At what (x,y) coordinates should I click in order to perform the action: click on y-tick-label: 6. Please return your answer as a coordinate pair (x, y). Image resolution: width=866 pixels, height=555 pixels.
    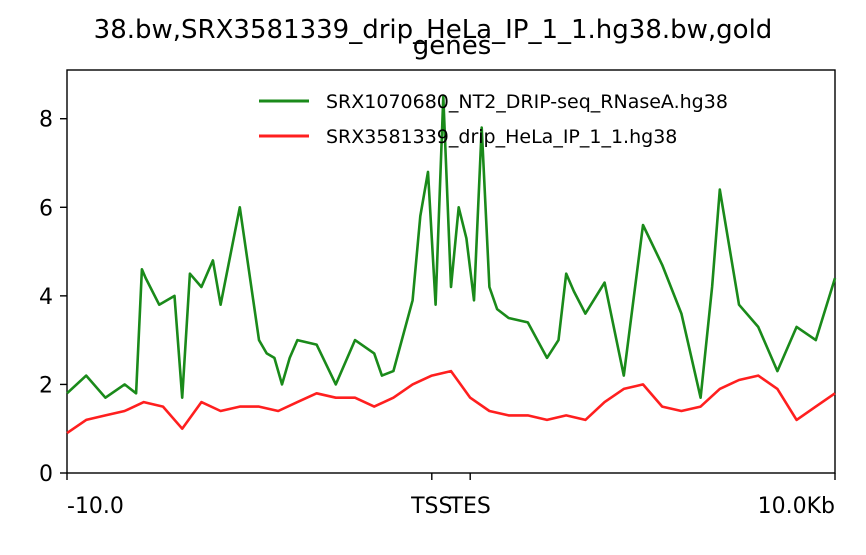
    Looking at the image, I should click on (46, 208).